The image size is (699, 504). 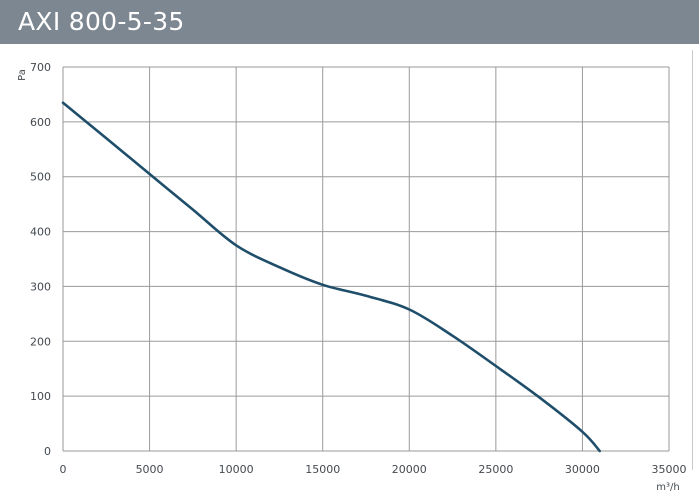 What do you see at coordinates (150, 469) in the screenshot?
I see `x-tick-label: 5000` at bounding box center [150, 469].